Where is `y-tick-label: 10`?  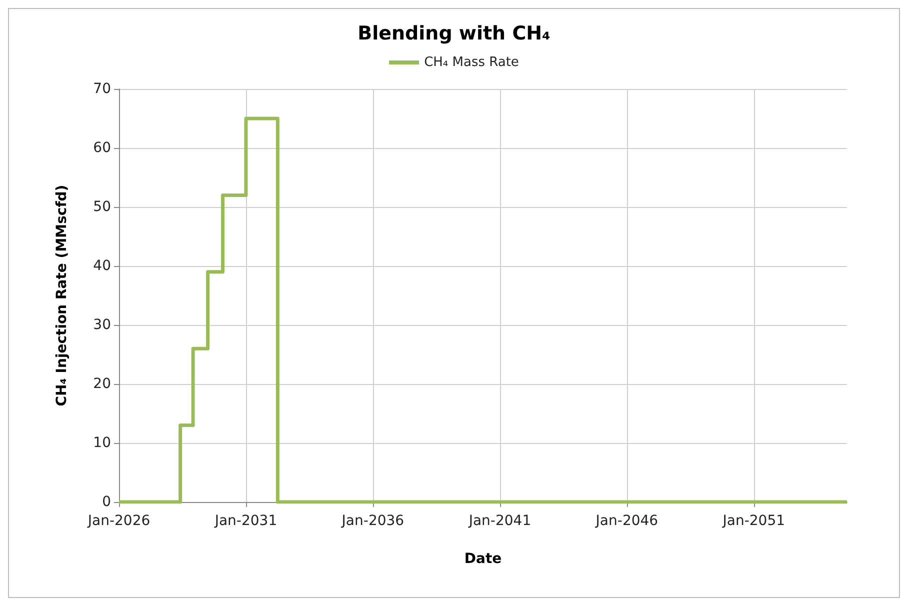 y-tick-label: 10 is located at coordinates (102, 443).